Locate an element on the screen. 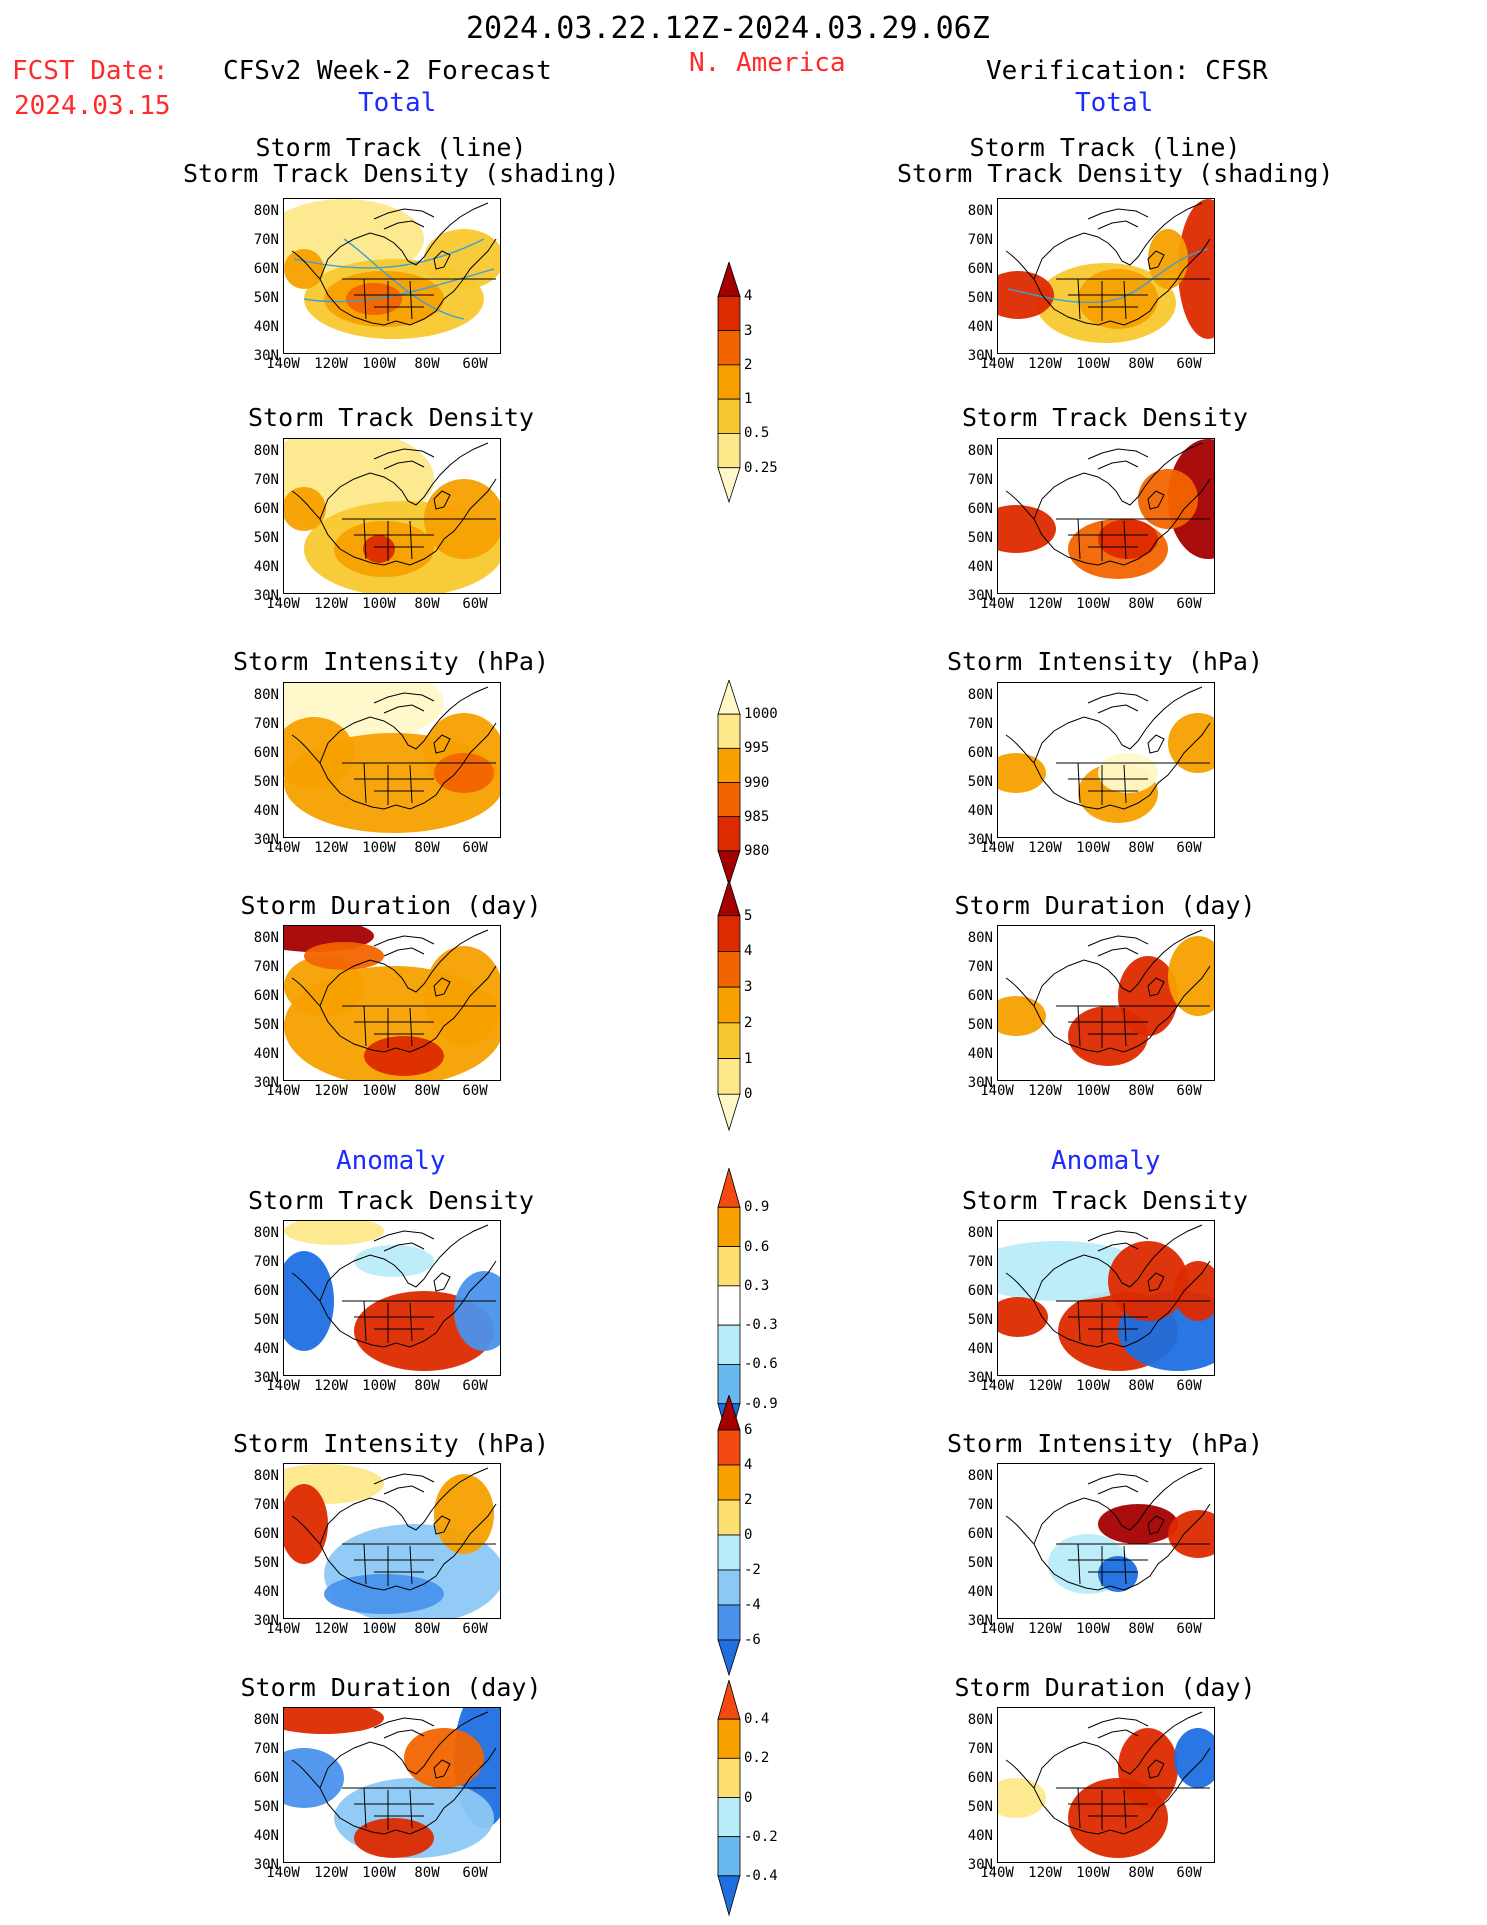 The height and width of the screenshot is (1925, 1487). panel-title: Storm Track Density is located at coordinates (391, 417).